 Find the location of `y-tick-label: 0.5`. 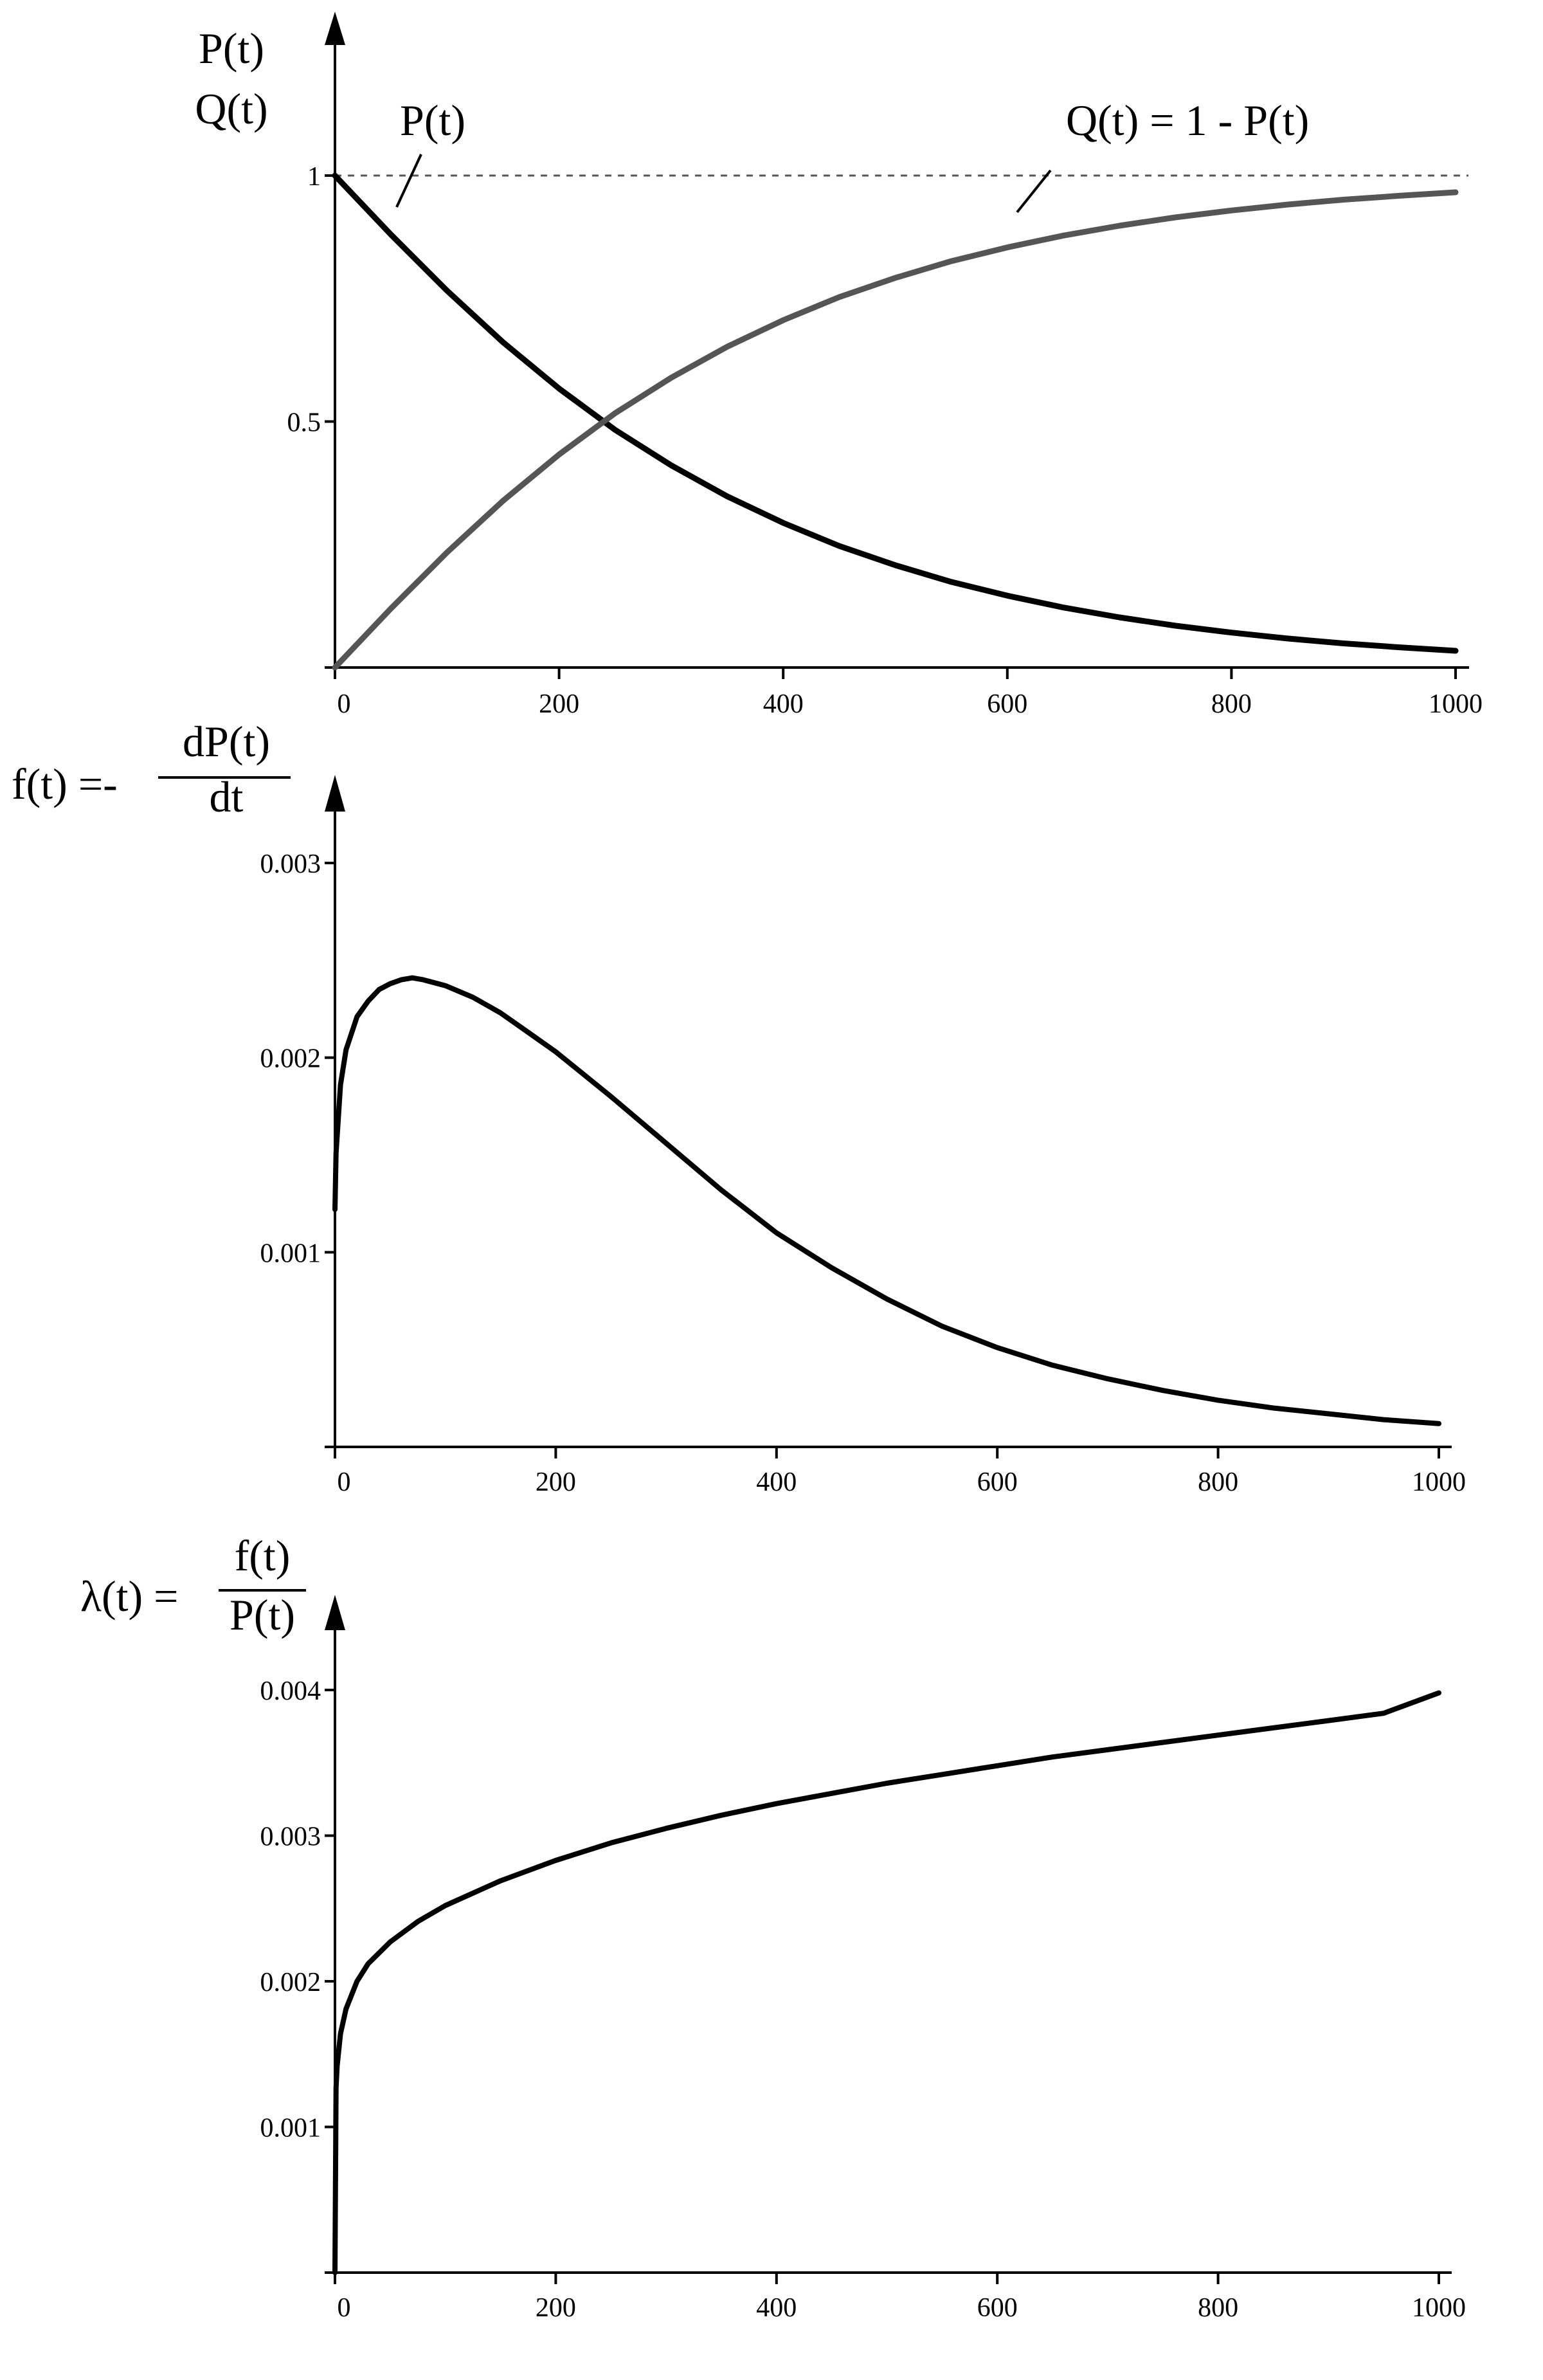

y-tick-label: 0.5 is located at coordinates (304, 423).